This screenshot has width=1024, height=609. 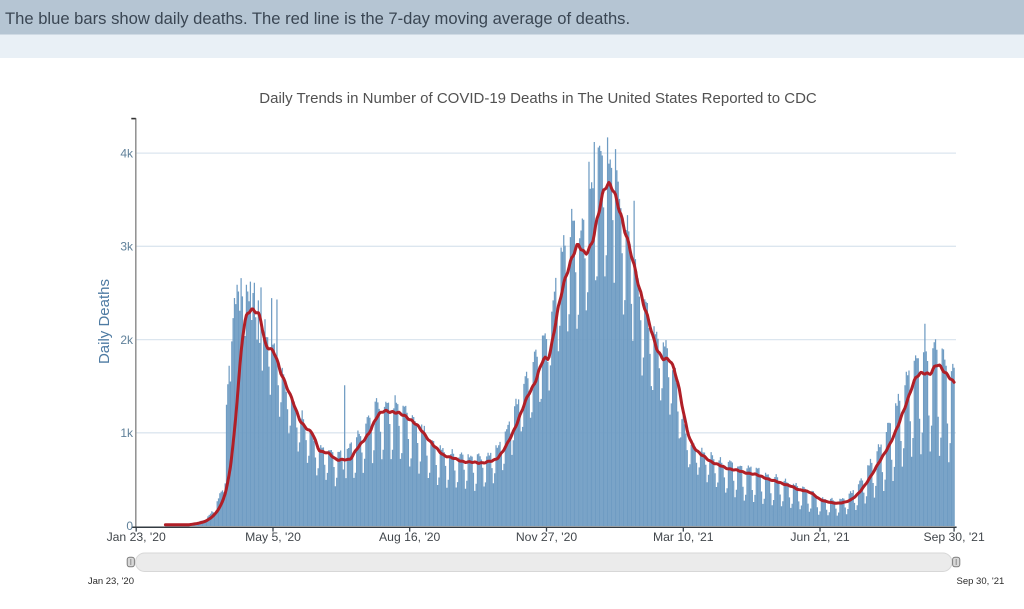 What do you see at coordinates (410, 537) in the screenshot?
I see `svg-text: Aug 16, '20` at bounding box center [410, 537].